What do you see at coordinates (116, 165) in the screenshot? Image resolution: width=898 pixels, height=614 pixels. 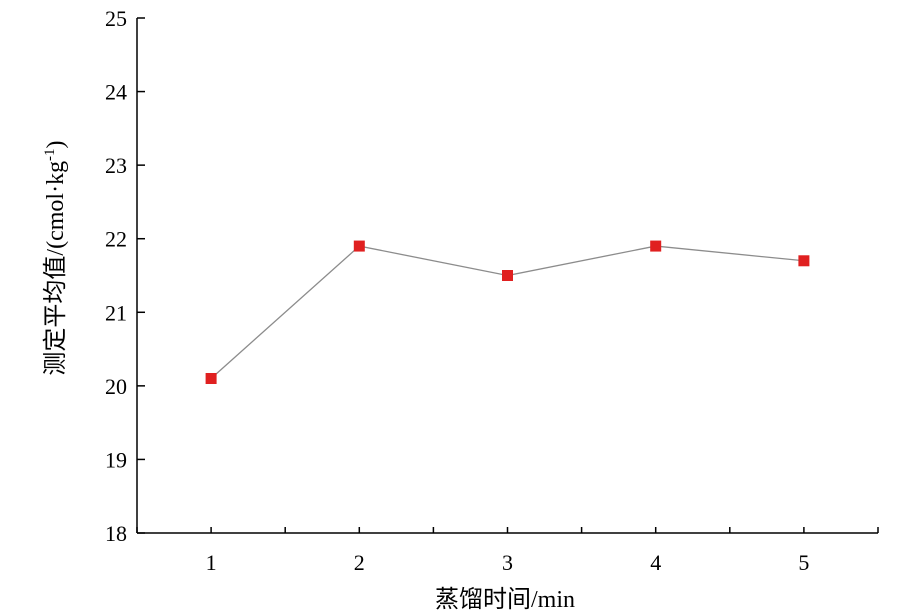 I see `y-tick-label: 23` at bounding box center [116, 165].